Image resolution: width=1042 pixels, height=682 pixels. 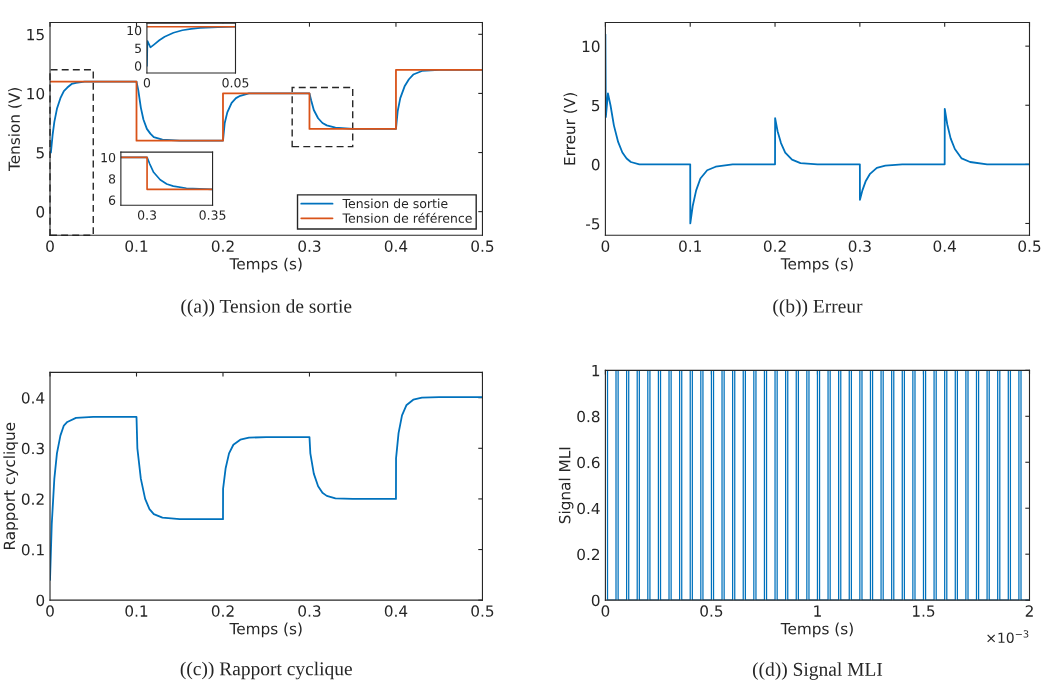 I want to click on line-series, so click(x=166, y=173).